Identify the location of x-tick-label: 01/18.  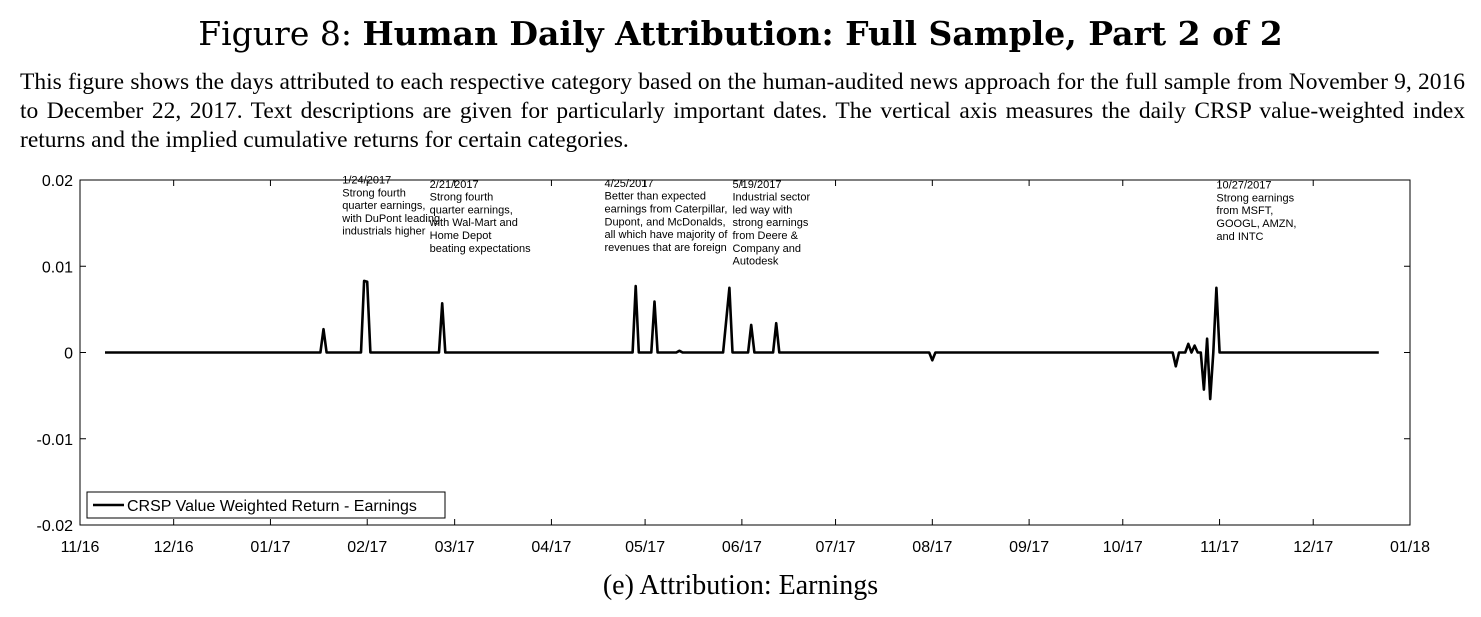
(1410, 547).